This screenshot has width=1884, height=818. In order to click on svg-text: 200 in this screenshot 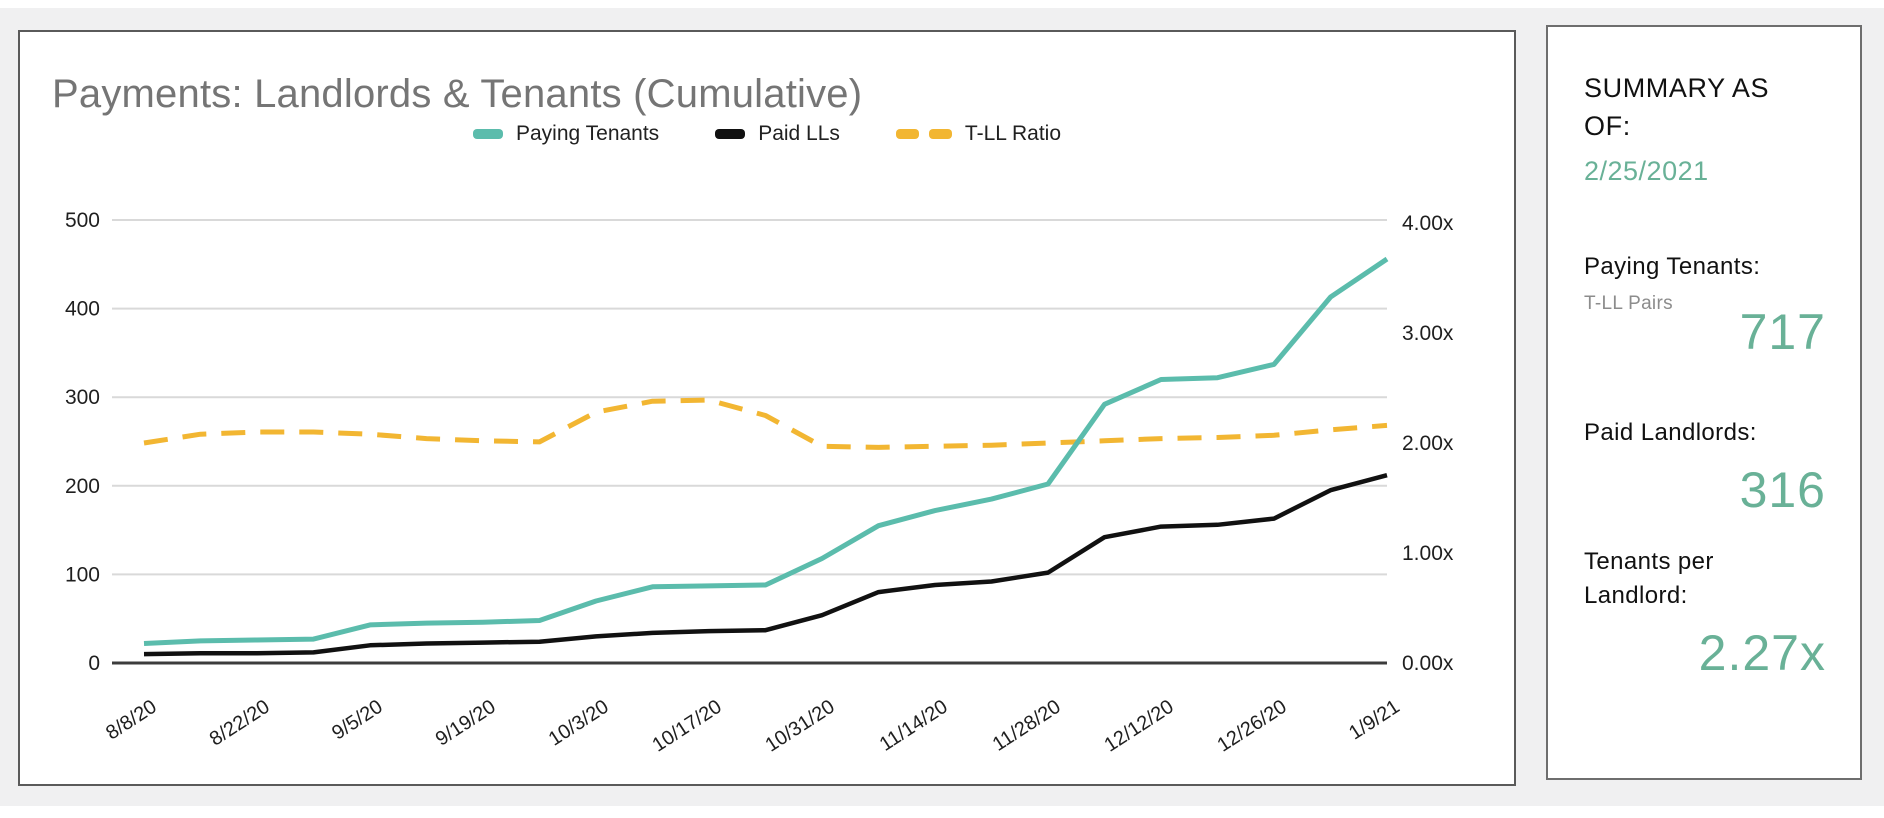, I will do `click(82, 486)`.